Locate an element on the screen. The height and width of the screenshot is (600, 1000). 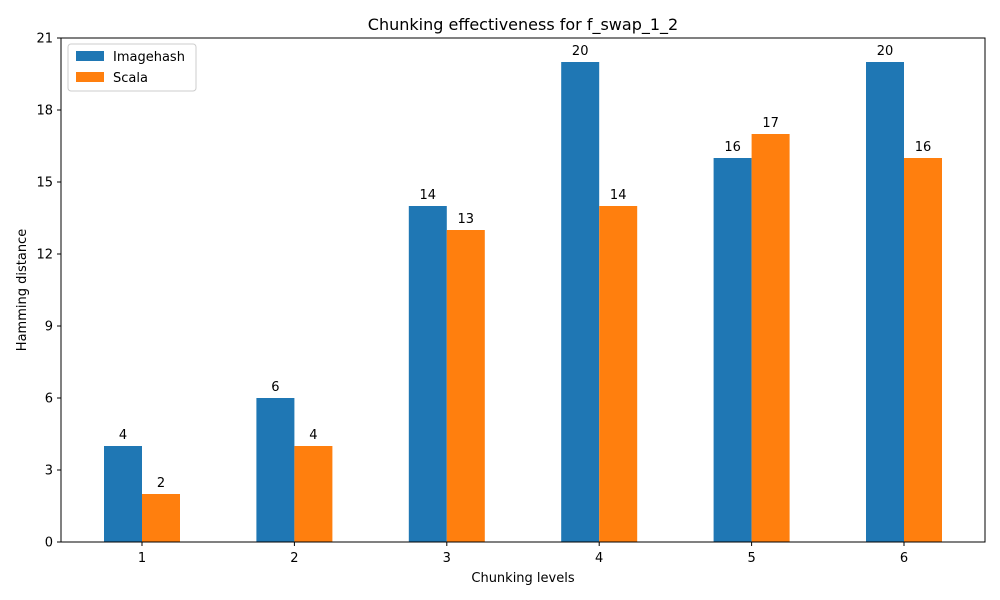
x-tick-label: 1 is located at coordinates (142, 558).